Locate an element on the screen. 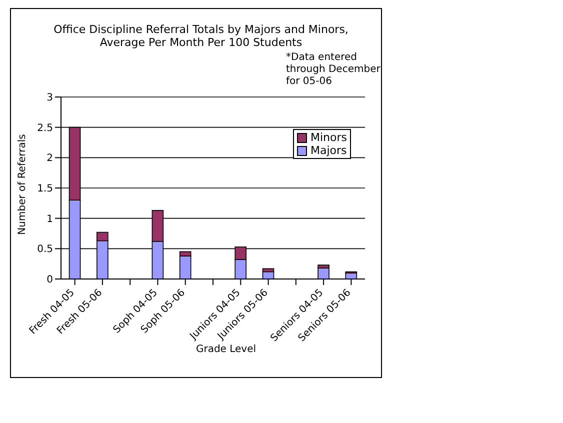 The height and width of the screenshot is (423, 563). chart-title: Office Discipline Referral Totals by Majors and Minors, Average Per Month Per 100 Students is located at coordinates (201, 36).